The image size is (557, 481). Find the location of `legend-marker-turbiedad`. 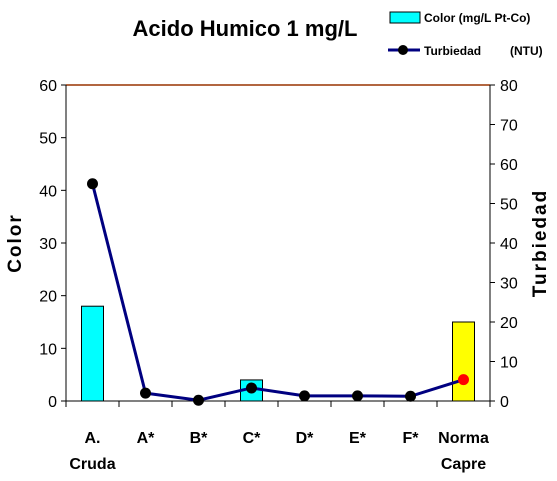

legend-marker-turbiedad is located at coordinates (403, 50).